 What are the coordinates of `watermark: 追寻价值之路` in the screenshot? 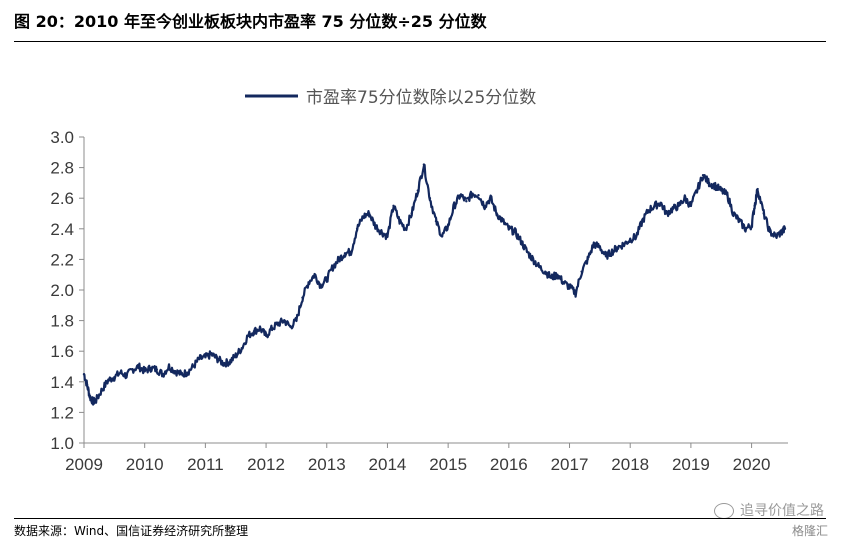 It's located at (769, 510).